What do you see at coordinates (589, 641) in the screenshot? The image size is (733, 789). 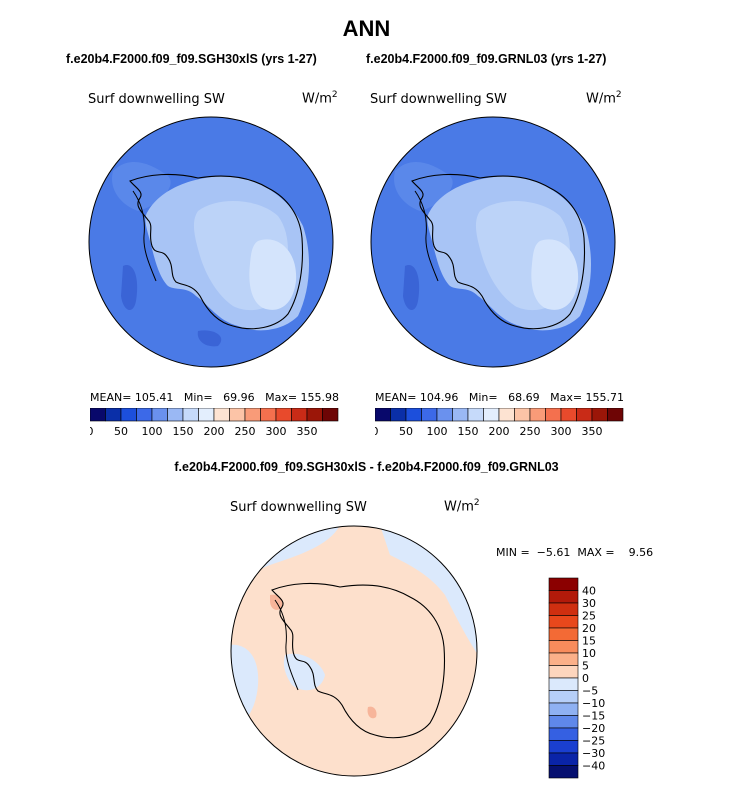 I see `colorbar-tick-label: 15` at bounding box center [589, 641].